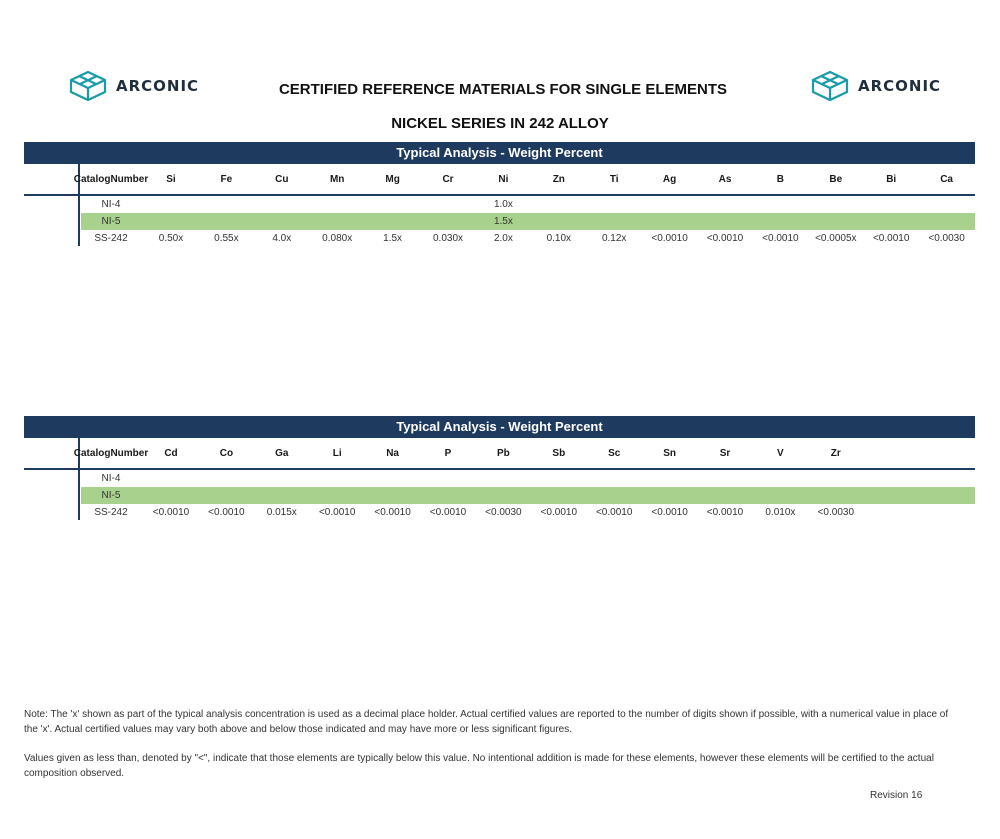 This screenshot has width=1000, height=839. I want to click on table-row: NI-5 1.5x, so click(528, 221).